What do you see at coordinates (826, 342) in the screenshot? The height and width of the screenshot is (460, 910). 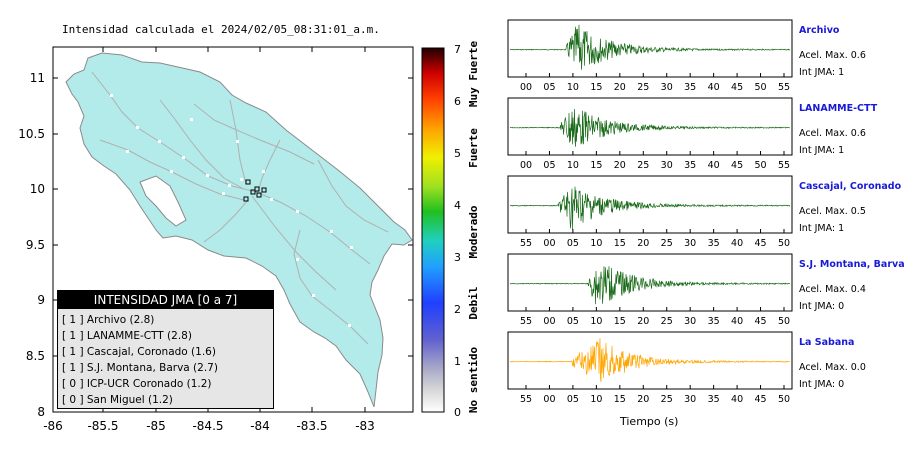 I see `station-name: La Sabana` at bounding box center [826, 342].